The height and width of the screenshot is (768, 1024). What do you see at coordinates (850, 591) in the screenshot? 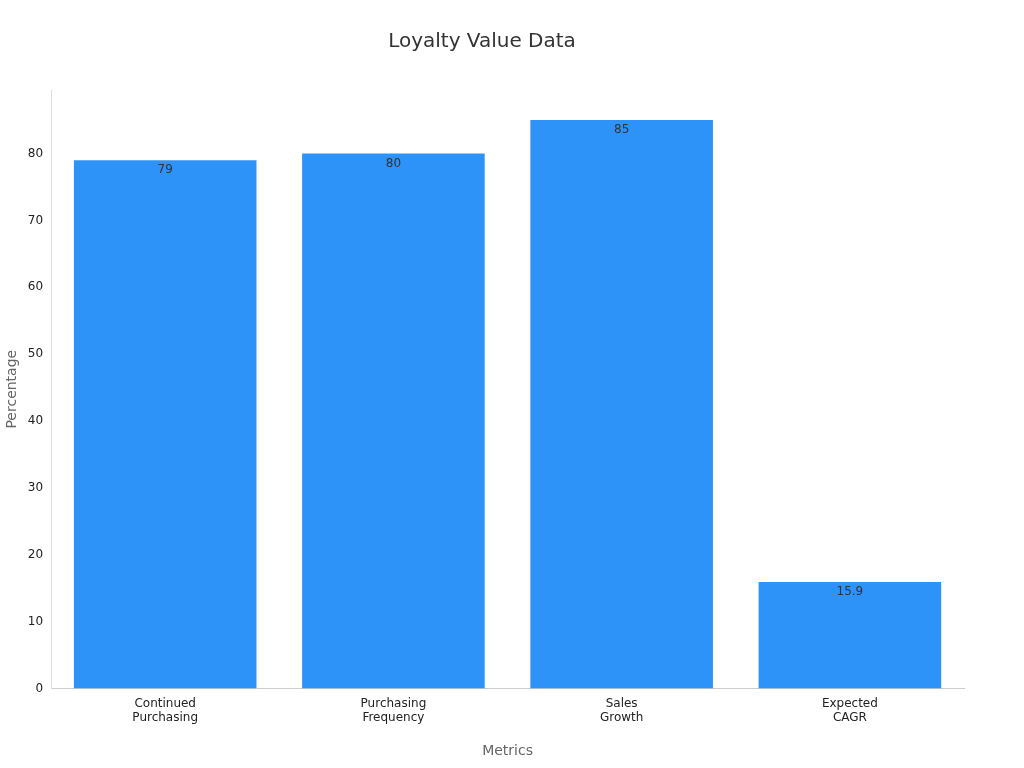
I see `data-label: 15.9` at bounding box center [850, 591].